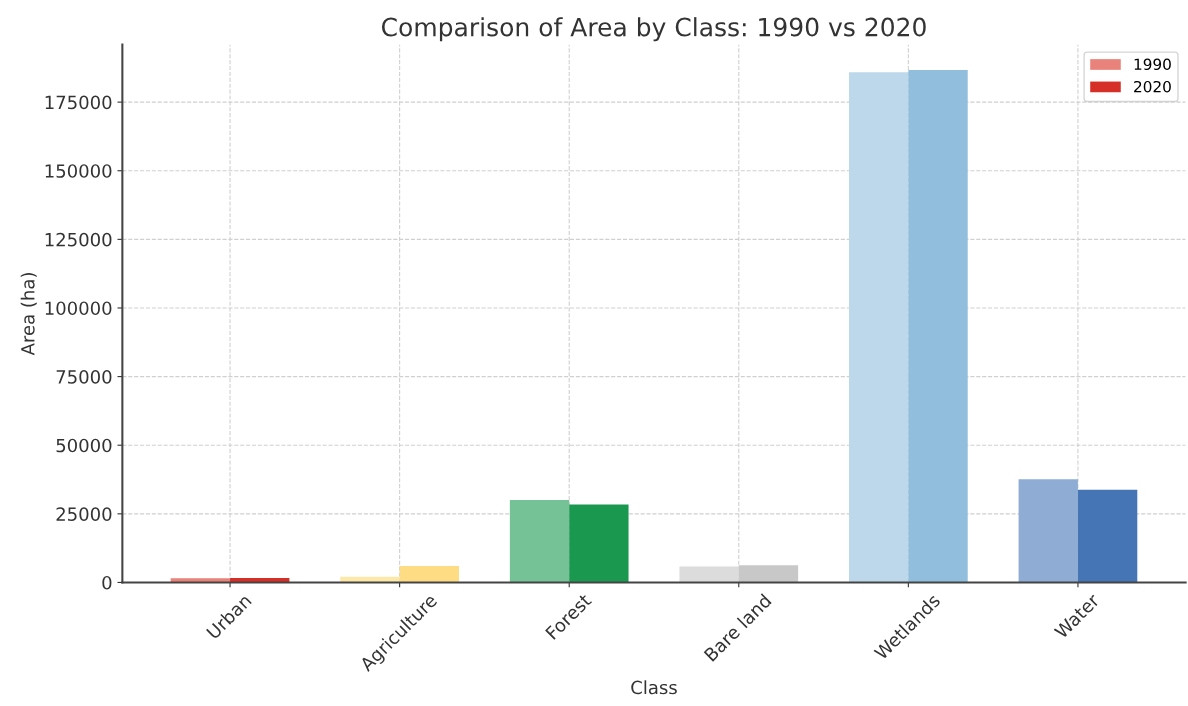 The height and width of the screenshot is (706, 1188). I want to click on y-tick-label: 50000, so click(84, 445).